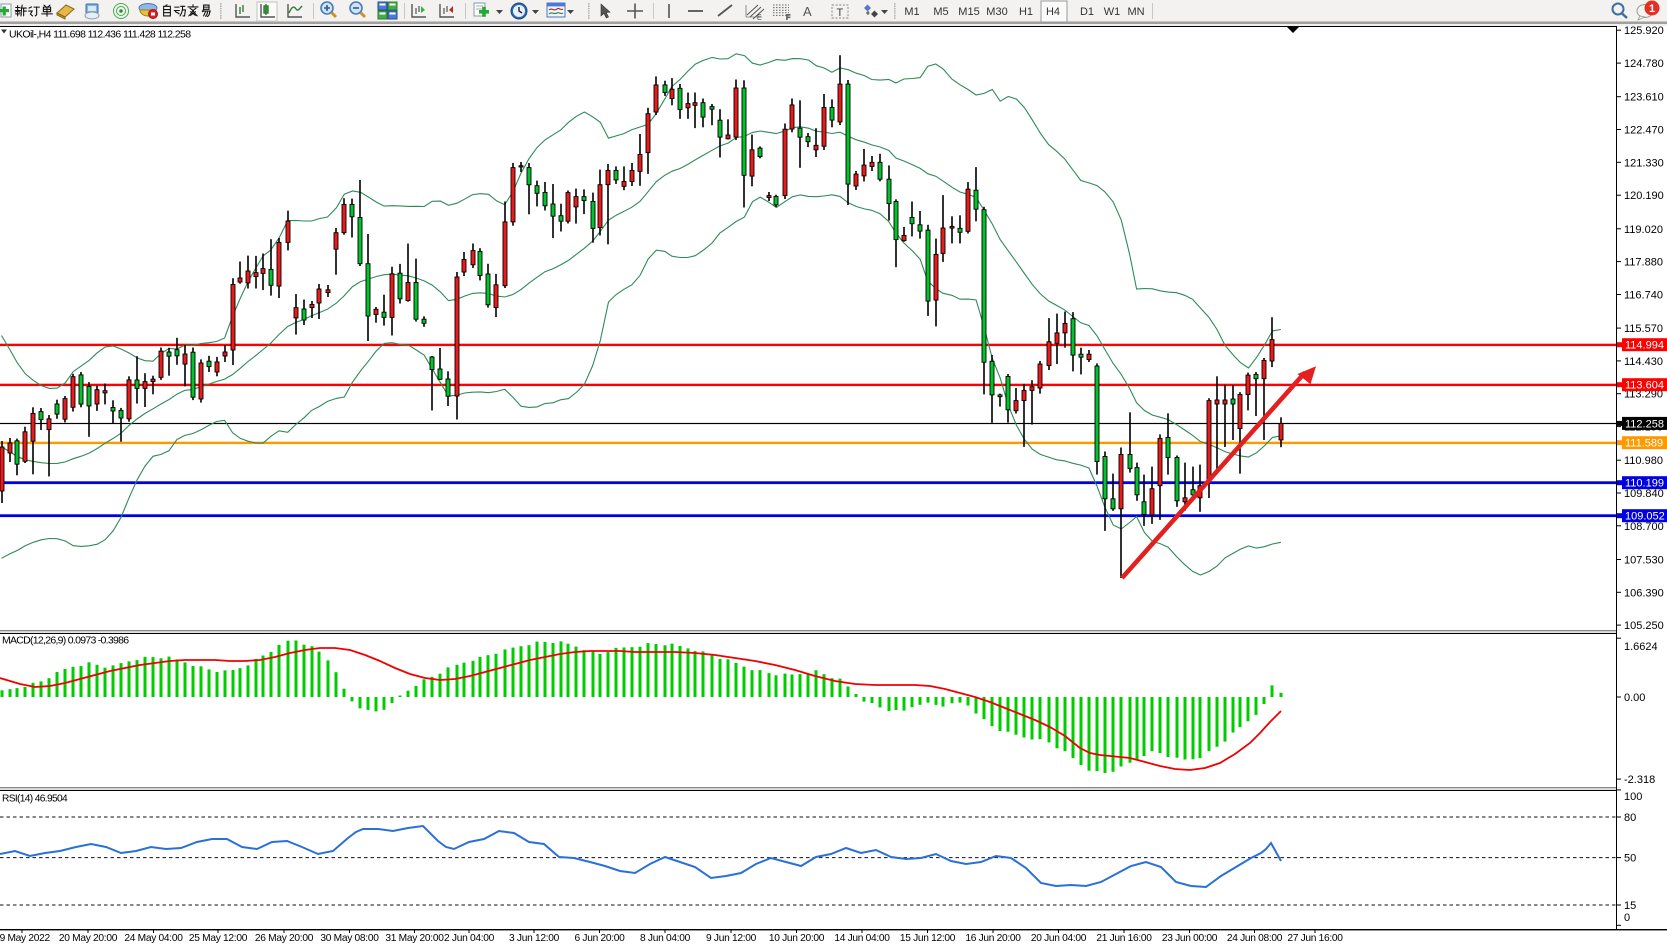 Image resolution: width=1667 pixels, height=944 pixels. I want to click on svg-text: 112.258, so click(1644, 424).